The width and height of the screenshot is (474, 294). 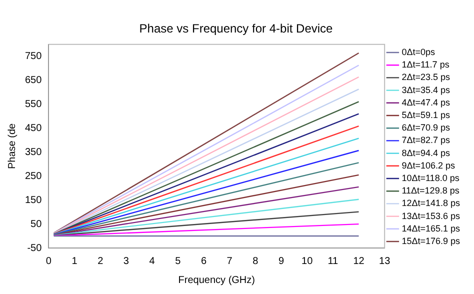 What do you see at coordinates (12, 145) in the screenshot?
I see `y-axis-title: Phase (de` at bounding box center [12, 145].